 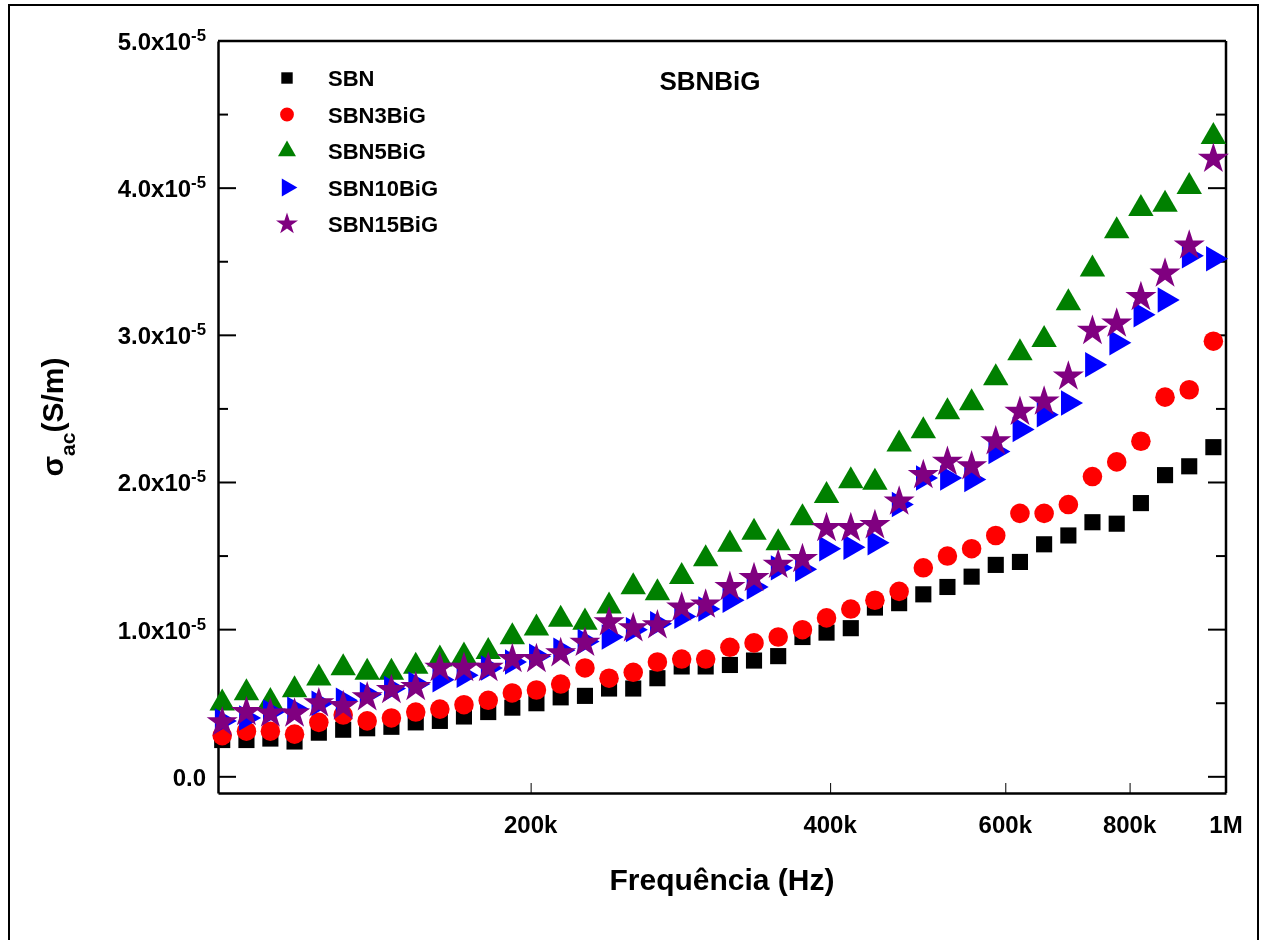 I want to click on y-tick-label: 5.0x10$^{-5}$, so click(x=161, y=40).